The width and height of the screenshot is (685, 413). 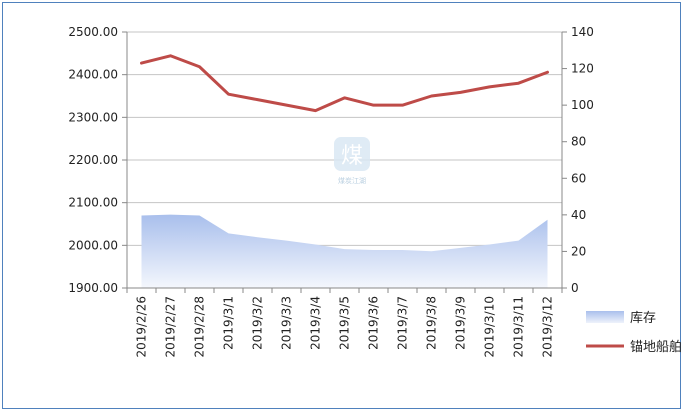 What do you see at coordinates (578, 160) in the screenshot?
I see `right-axis-ticks: 0 20 40 60 80 100 120 140` at bounding box center [578, 160].